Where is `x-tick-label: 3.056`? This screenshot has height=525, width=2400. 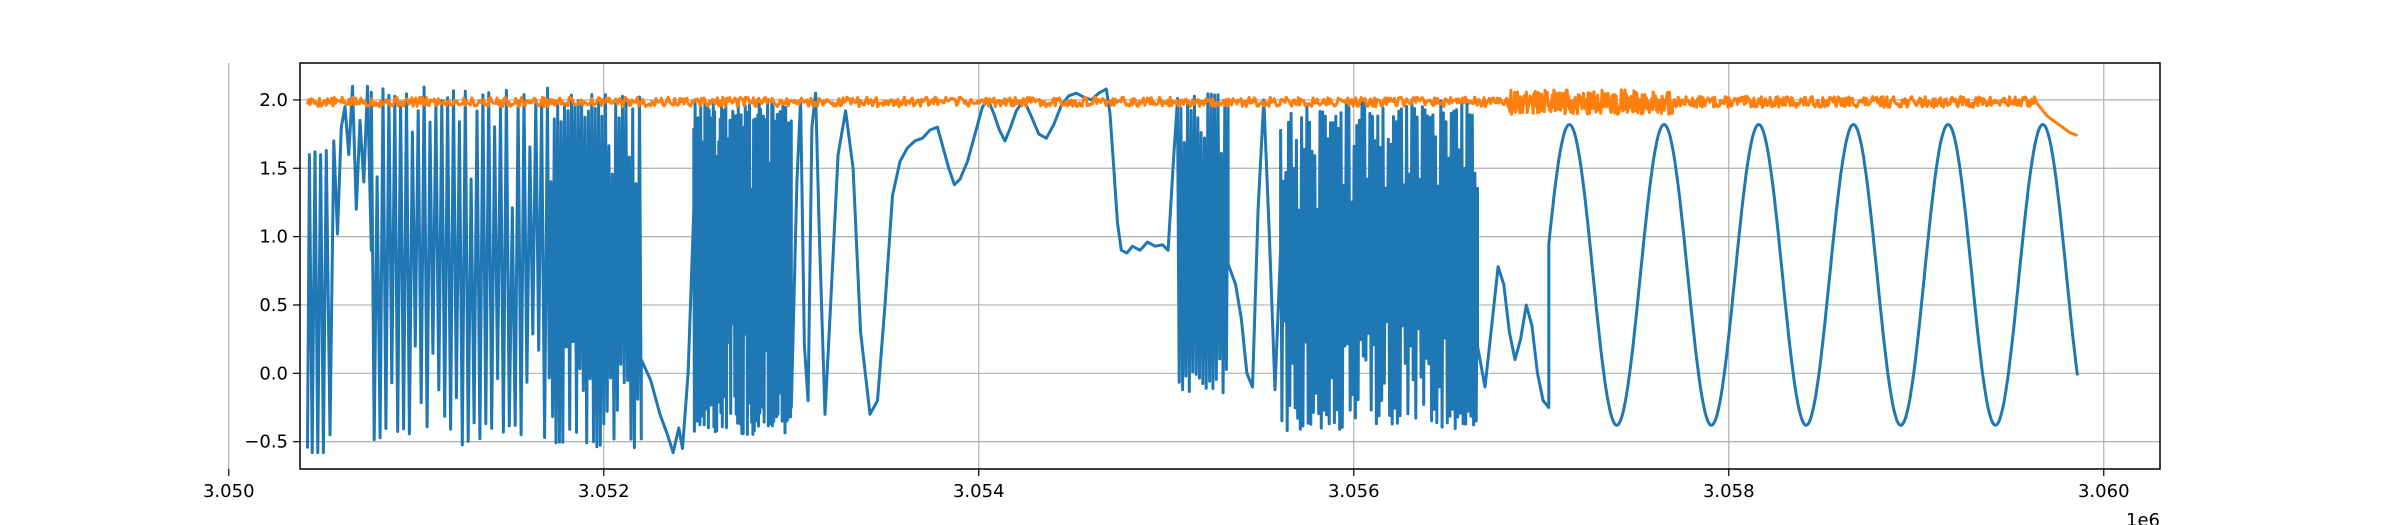
x-tick-label: 3.056 is located at coordinates (1354, 491).